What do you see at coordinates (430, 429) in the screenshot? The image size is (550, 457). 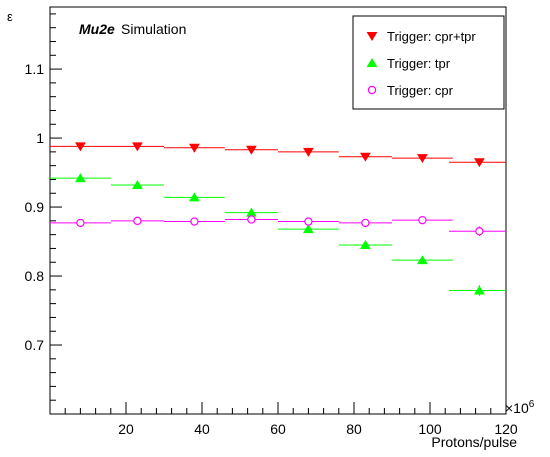 I see `x-tick-label: 100` at bounding box center [430, 429].